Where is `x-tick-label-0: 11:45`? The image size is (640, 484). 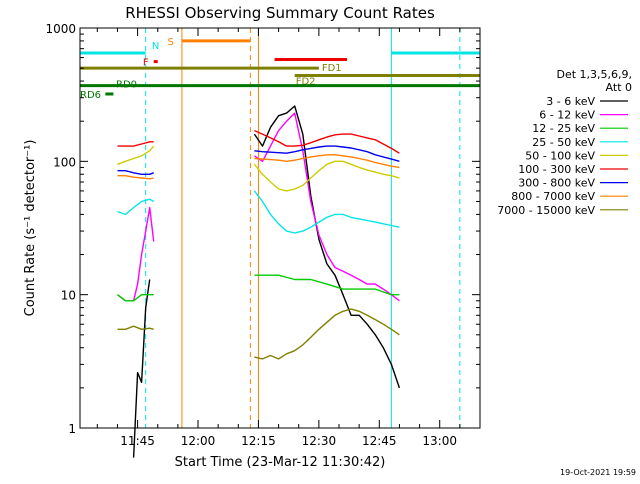
x-tick-label-0: 11:45 is located at coordinates (137, 441).